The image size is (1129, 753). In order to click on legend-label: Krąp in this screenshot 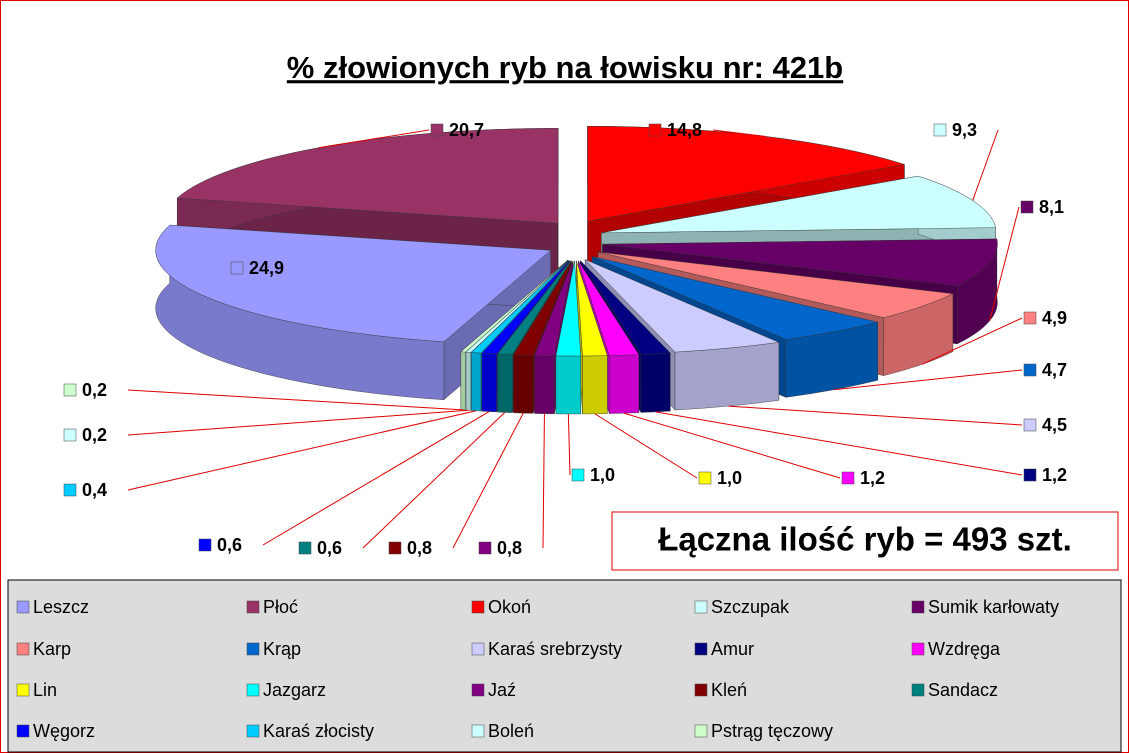, I will do `click(282, 649)`.